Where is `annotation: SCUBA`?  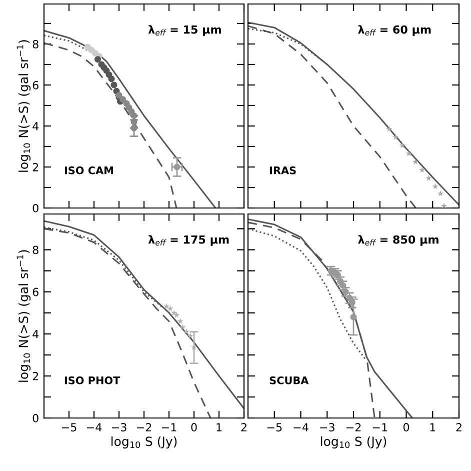 annotation: SCUBA is located at coordinates (289, 380).